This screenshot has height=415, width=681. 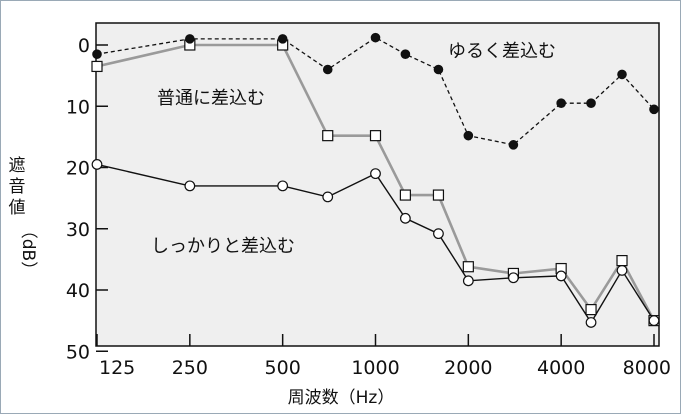 I want to click on y-axis-label-char: 音, so click(x=17, y=187).